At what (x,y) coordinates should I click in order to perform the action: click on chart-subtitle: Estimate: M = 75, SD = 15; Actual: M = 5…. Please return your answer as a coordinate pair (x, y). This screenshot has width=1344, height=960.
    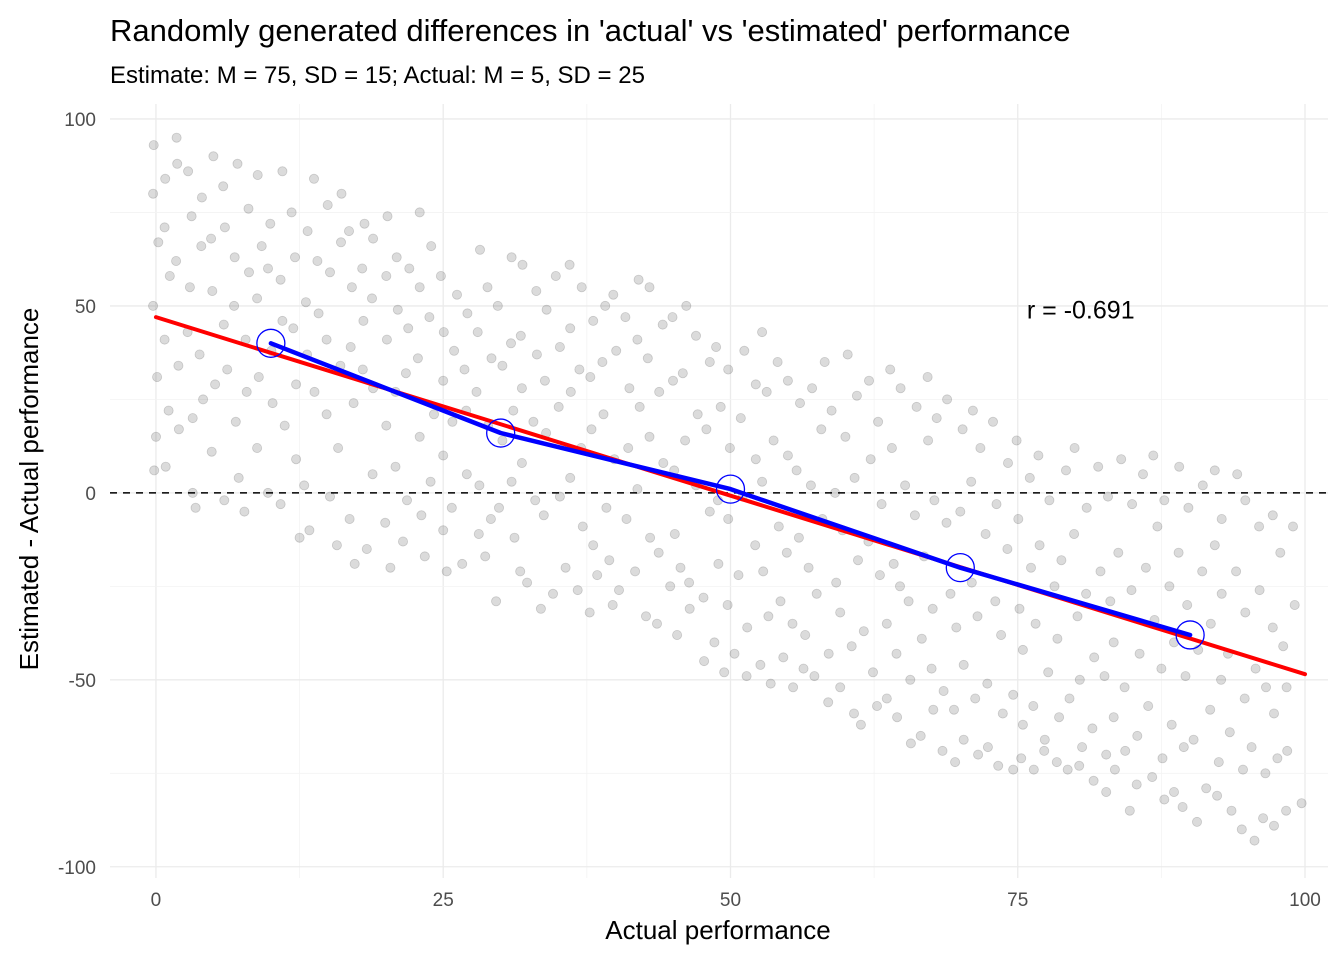
    Looking at the image, I should click on (377, 75).